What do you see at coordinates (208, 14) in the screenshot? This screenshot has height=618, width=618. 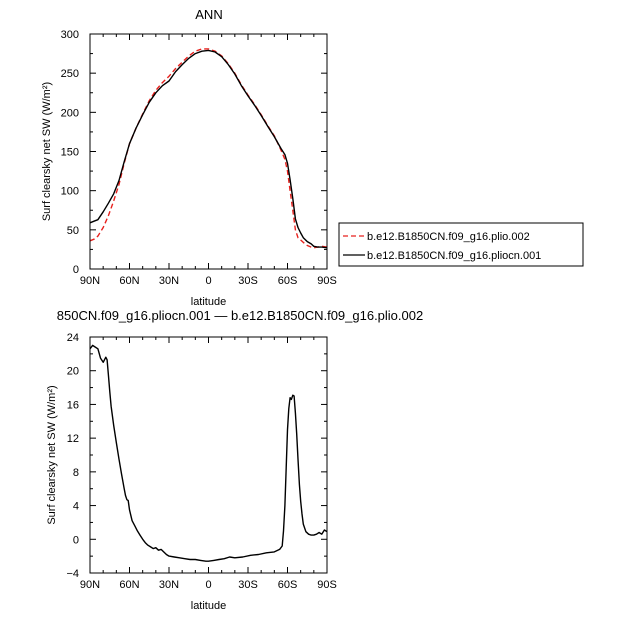 I see `top-chart-title: ANN` at bounding box center [208, 14].